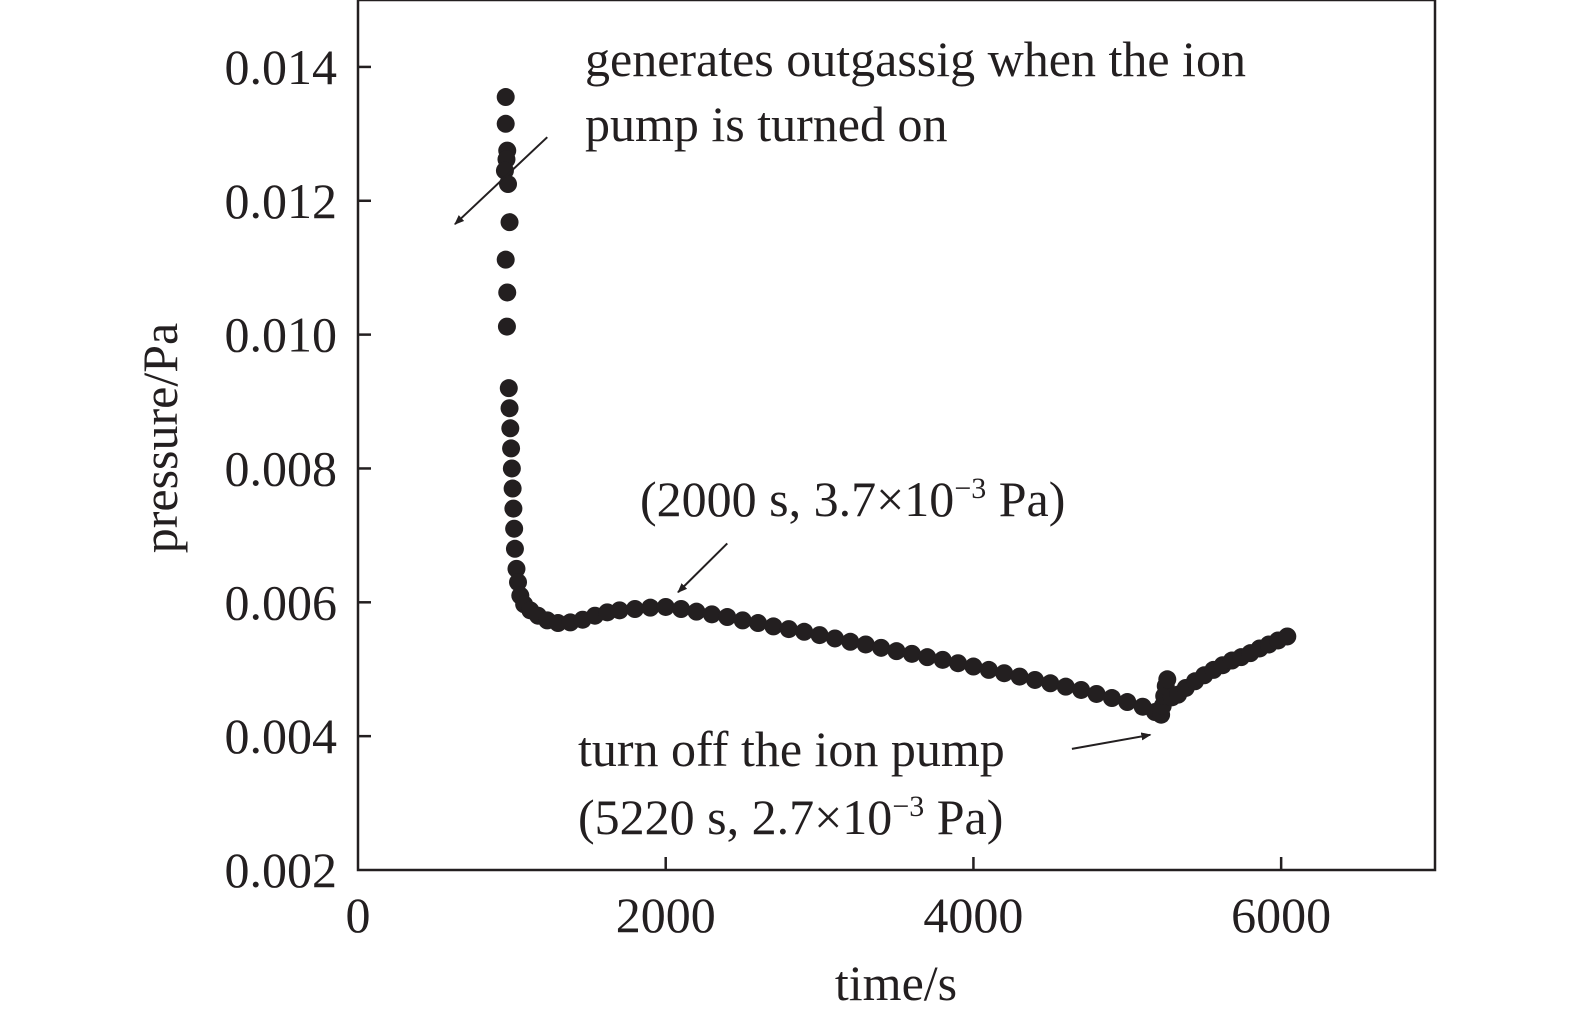 The image size is (1575, 1021). What do you see at coordinates (973, 915) in the screenshot?
I see `x-tick-label: 4000` at bounding box center [973, 915].